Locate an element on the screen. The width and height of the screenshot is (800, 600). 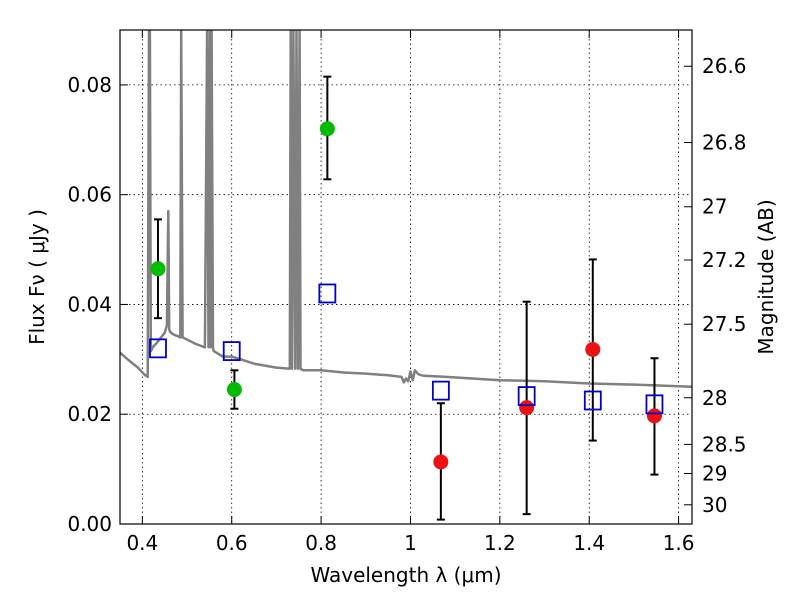
y-tick-label: 0.04 is located at coordinates (89, 304).